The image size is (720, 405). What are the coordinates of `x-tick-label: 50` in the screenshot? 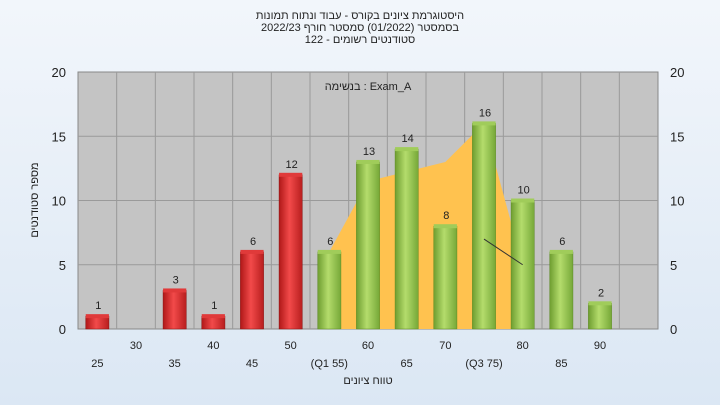 It's located at (291, 346).